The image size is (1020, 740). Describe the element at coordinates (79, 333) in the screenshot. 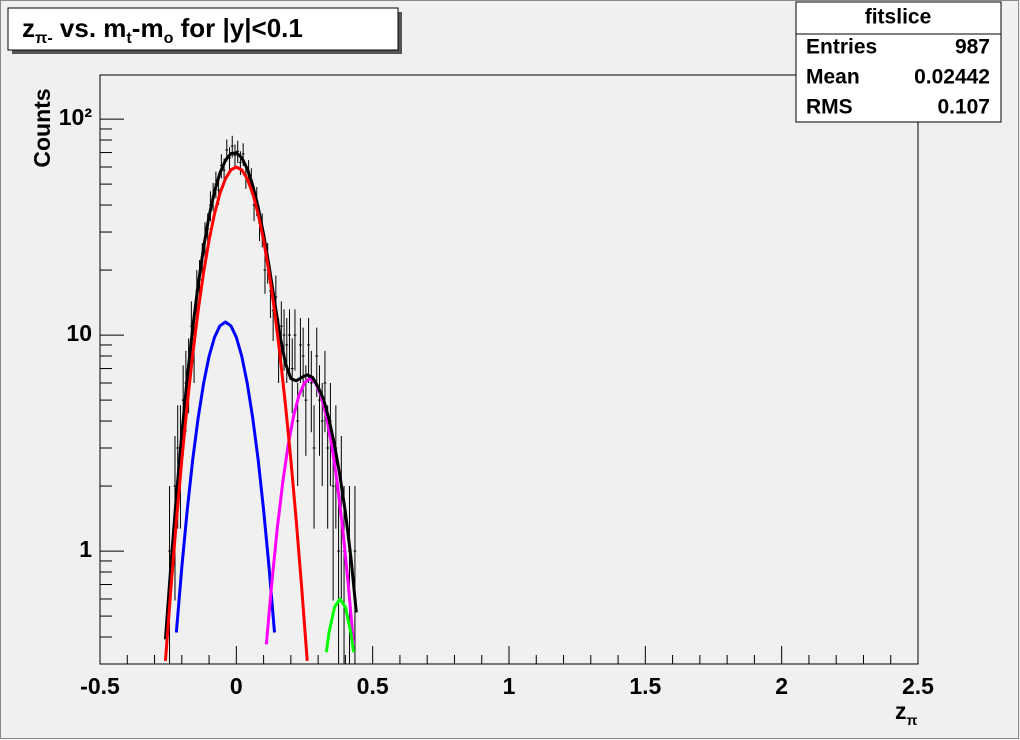

I see `y-tick-label: 10` at that location.